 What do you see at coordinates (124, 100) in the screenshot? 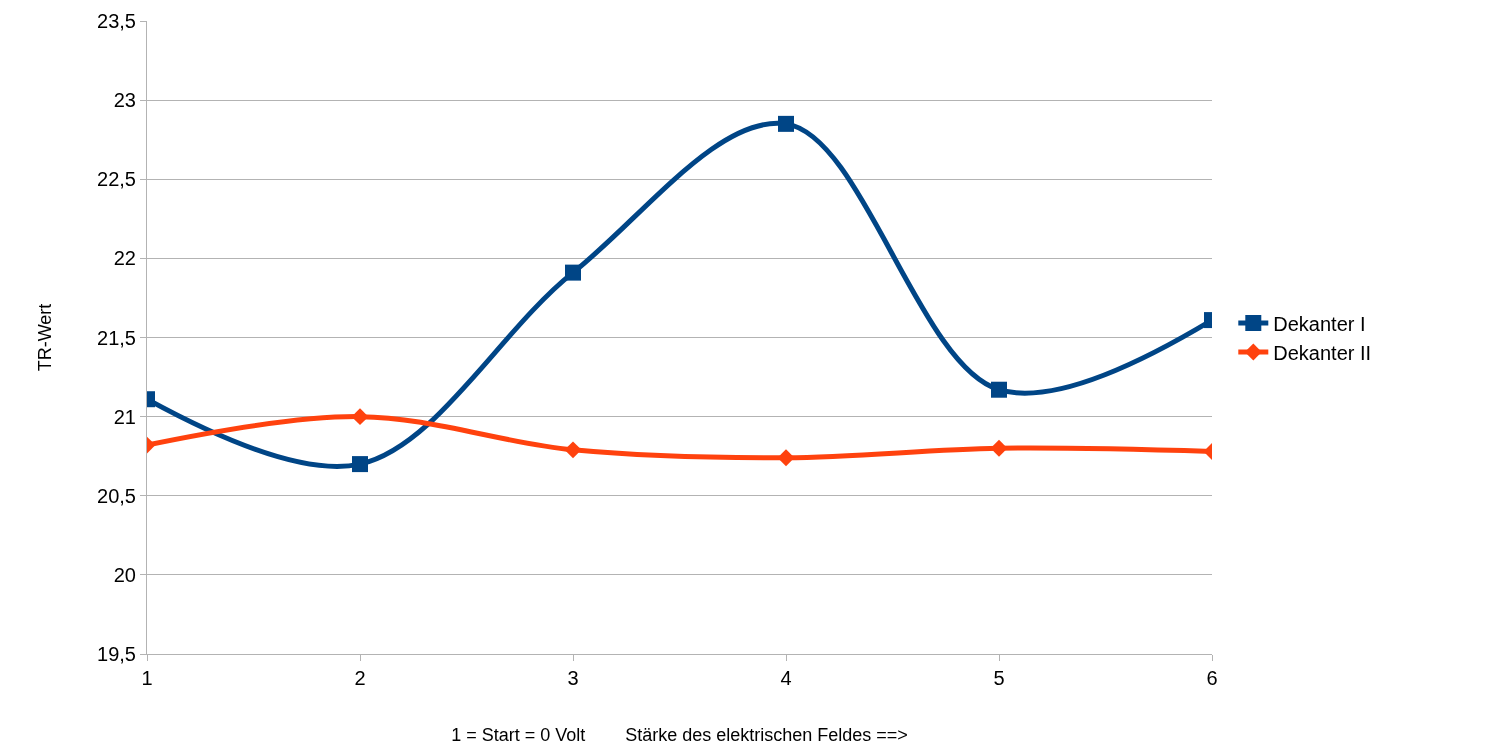
I see `y-tick-label: 23` at bounding box center [124, 100].